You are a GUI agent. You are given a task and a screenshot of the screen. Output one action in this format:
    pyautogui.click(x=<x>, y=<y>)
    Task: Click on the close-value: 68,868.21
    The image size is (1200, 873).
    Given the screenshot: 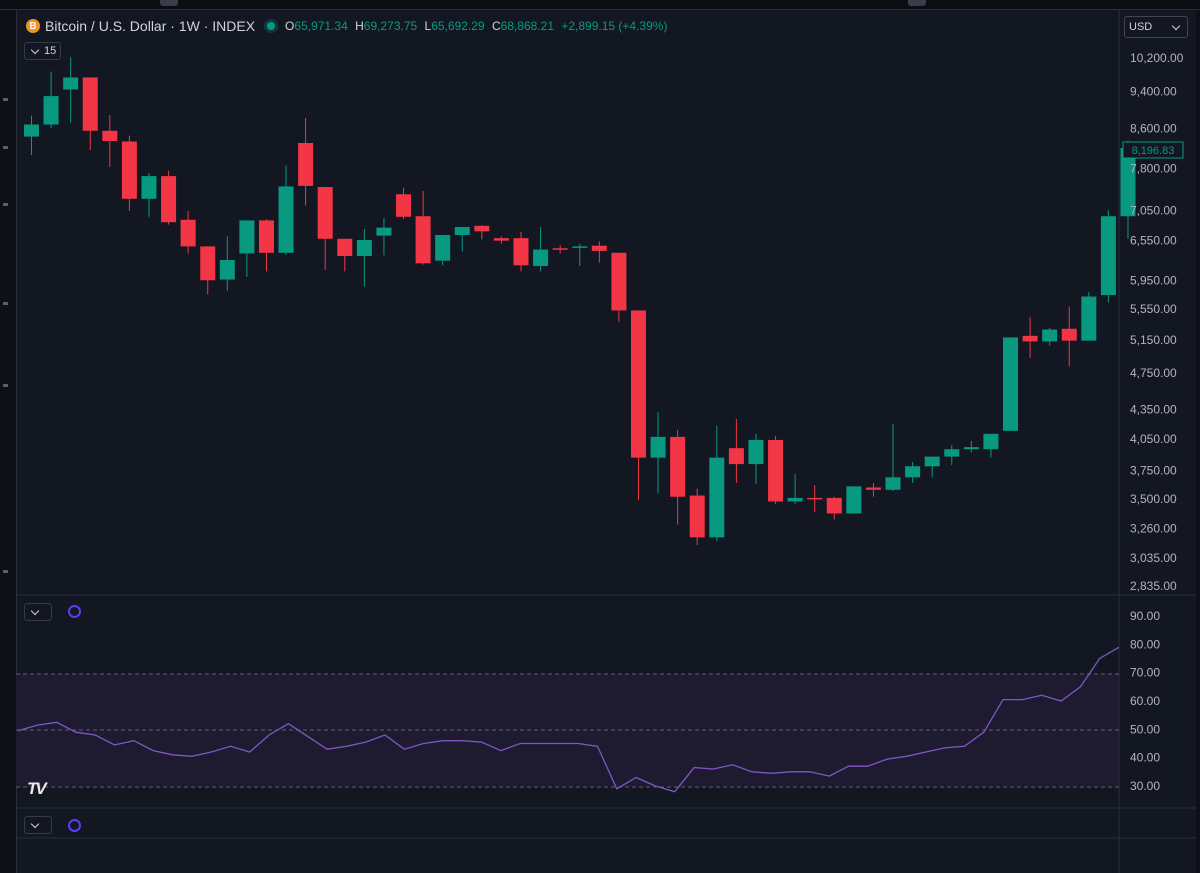 What is the action you would take?
    pyautogui.click(x=527, y=26)
    